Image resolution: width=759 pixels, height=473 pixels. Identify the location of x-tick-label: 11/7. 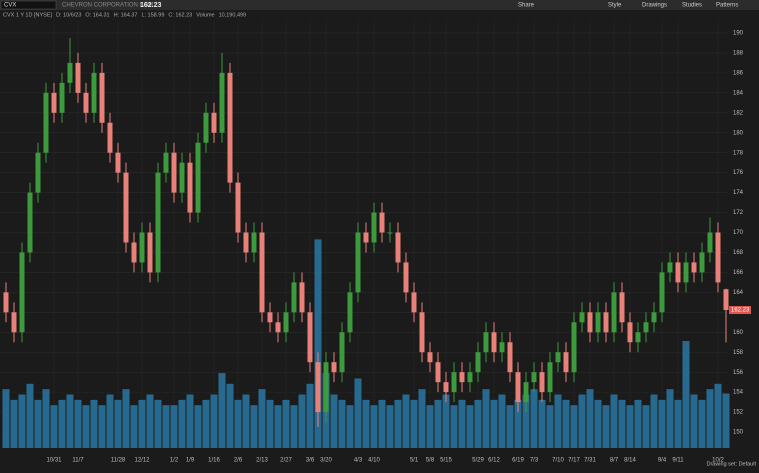
(78, 461).